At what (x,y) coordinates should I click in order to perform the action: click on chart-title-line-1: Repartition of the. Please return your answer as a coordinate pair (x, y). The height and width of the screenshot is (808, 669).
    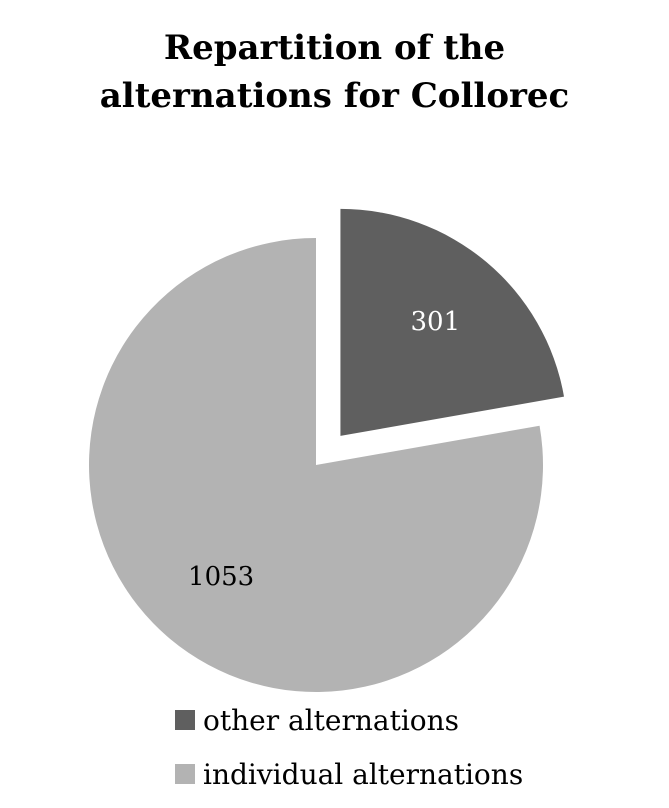
    Looking at the image, I should click on (334, 48).